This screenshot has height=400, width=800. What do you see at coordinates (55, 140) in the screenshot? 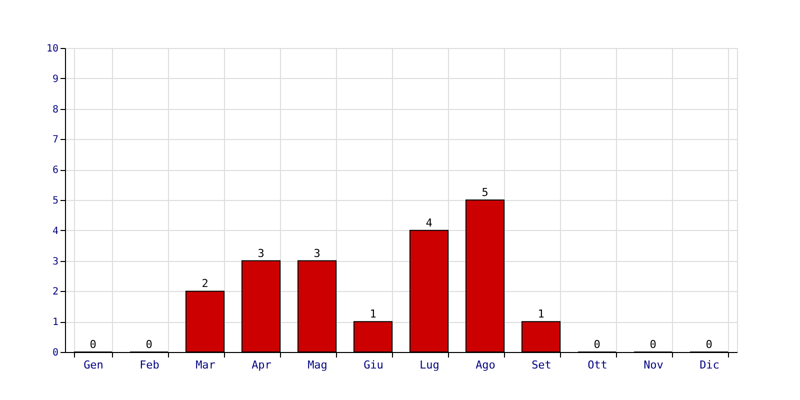
I see `y-tick-label: 7` at bounding box center [55, 140].